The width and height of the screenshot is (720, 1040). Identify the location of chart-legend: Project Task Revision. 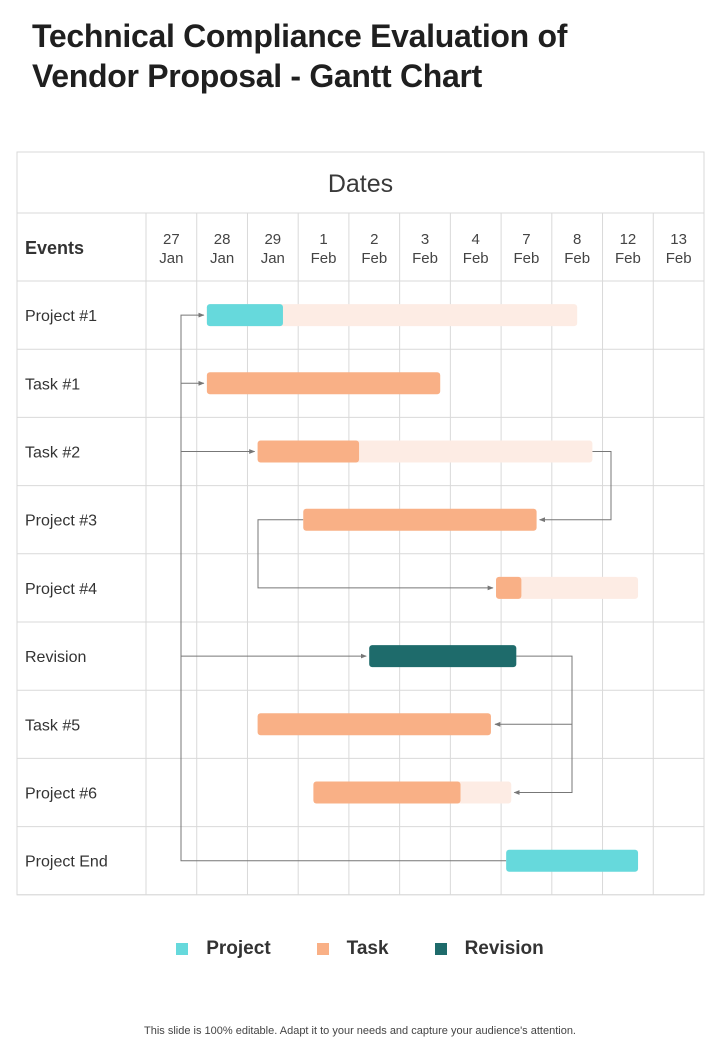
(360, 949).